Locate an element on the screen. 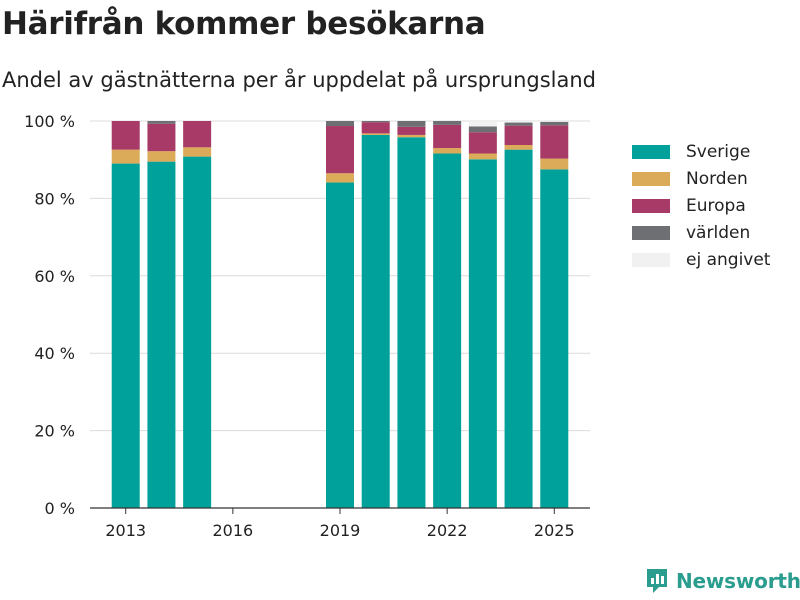  newsworthy-logo-icon is located at coordinates (657, 581).